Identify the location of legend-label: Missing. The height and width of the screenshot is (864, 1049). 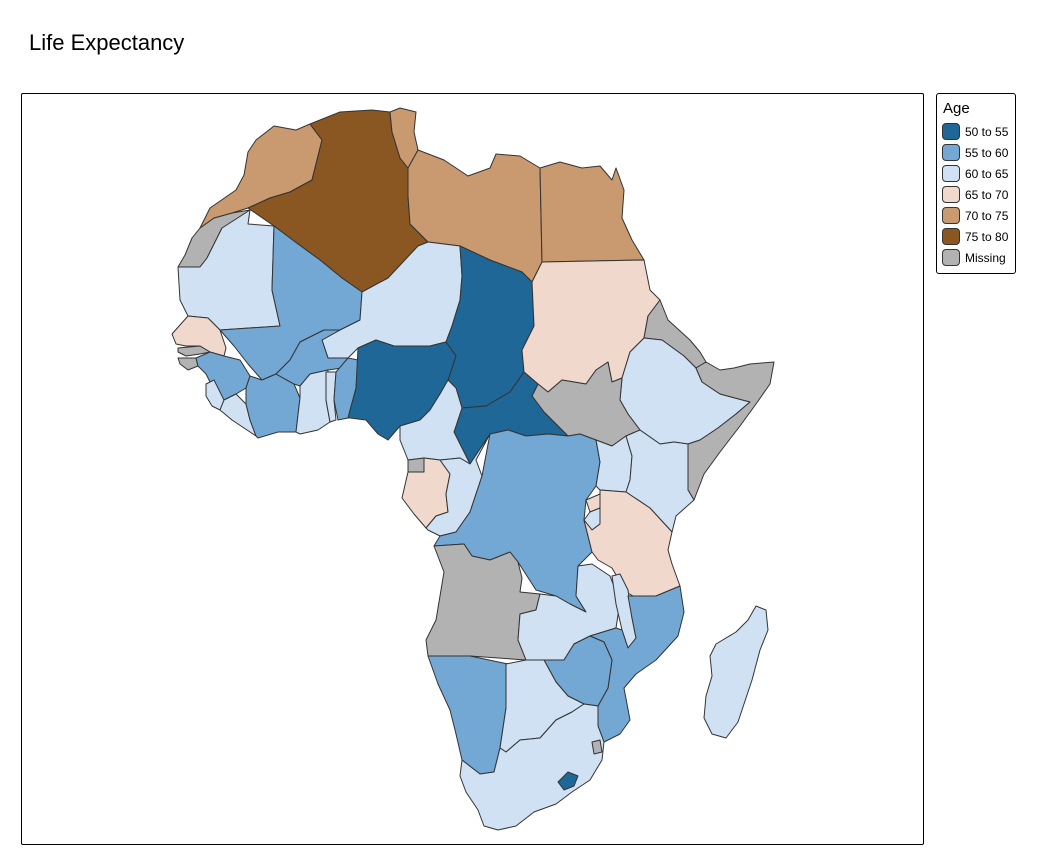
(985, 258).